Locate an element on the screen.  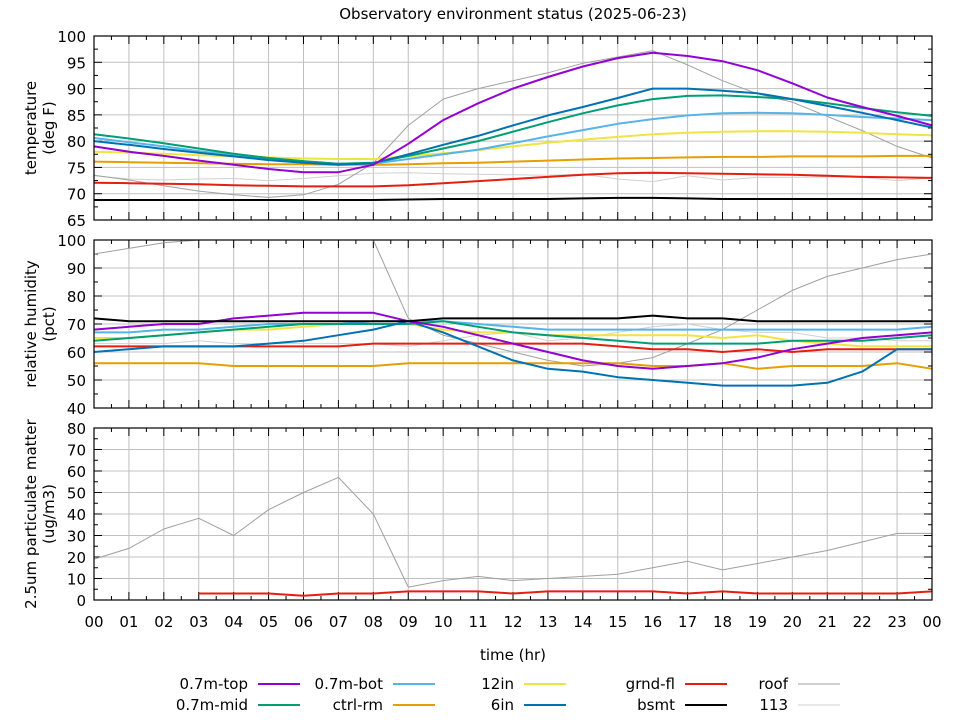
y-tick-label: 10 is located at coordinates (76, 580).